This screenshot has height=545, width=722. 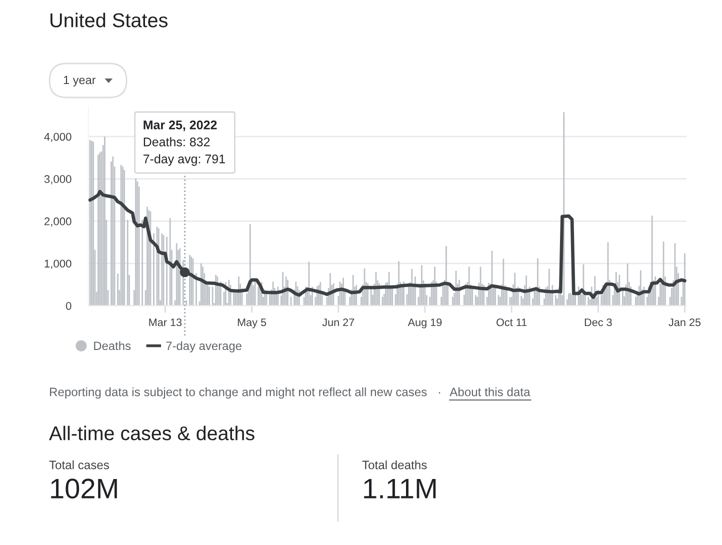 I want to click on x-tick-label: Mar 13, so click(x=165, y=322).